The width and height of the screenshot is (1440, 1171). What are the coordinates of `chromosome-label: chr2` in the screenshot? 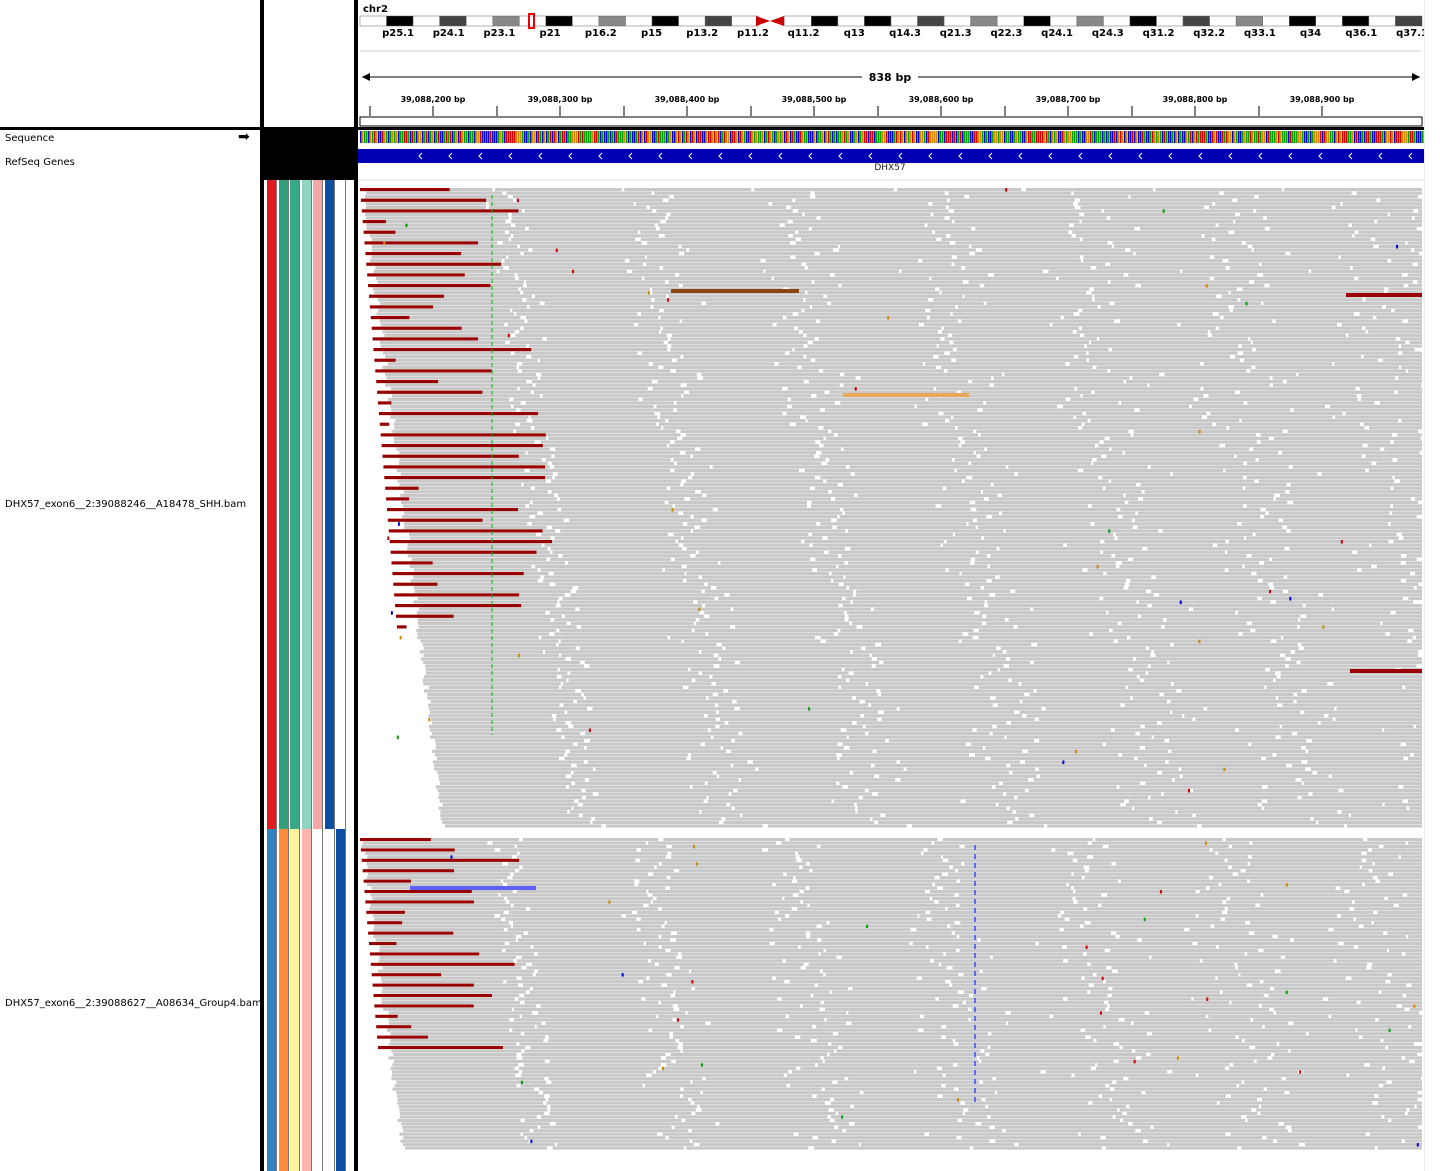 It's located at (375, 9).